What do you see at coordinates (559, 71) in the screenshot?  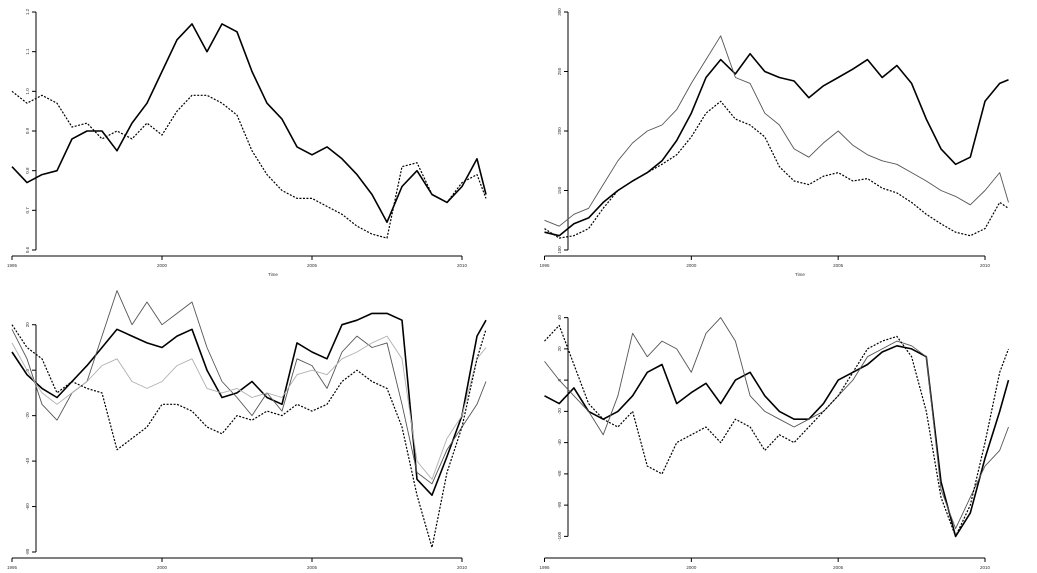 I see `y-tick-label: 250` at bounding box center [559, 71].